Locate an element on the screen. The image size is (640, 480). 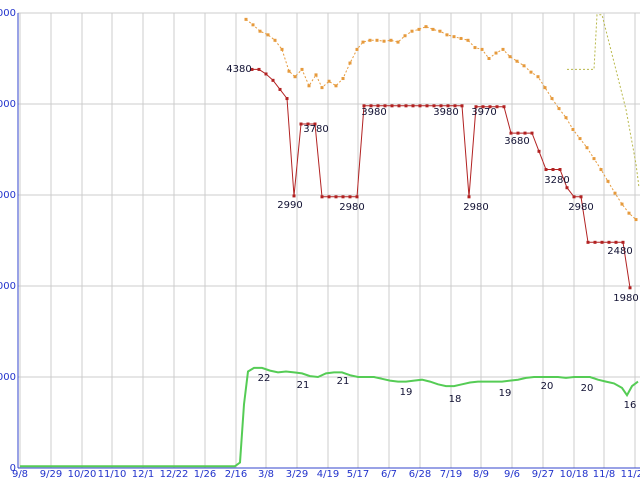
x-tick-label: 11/8 is located at coordinates (604, 474).